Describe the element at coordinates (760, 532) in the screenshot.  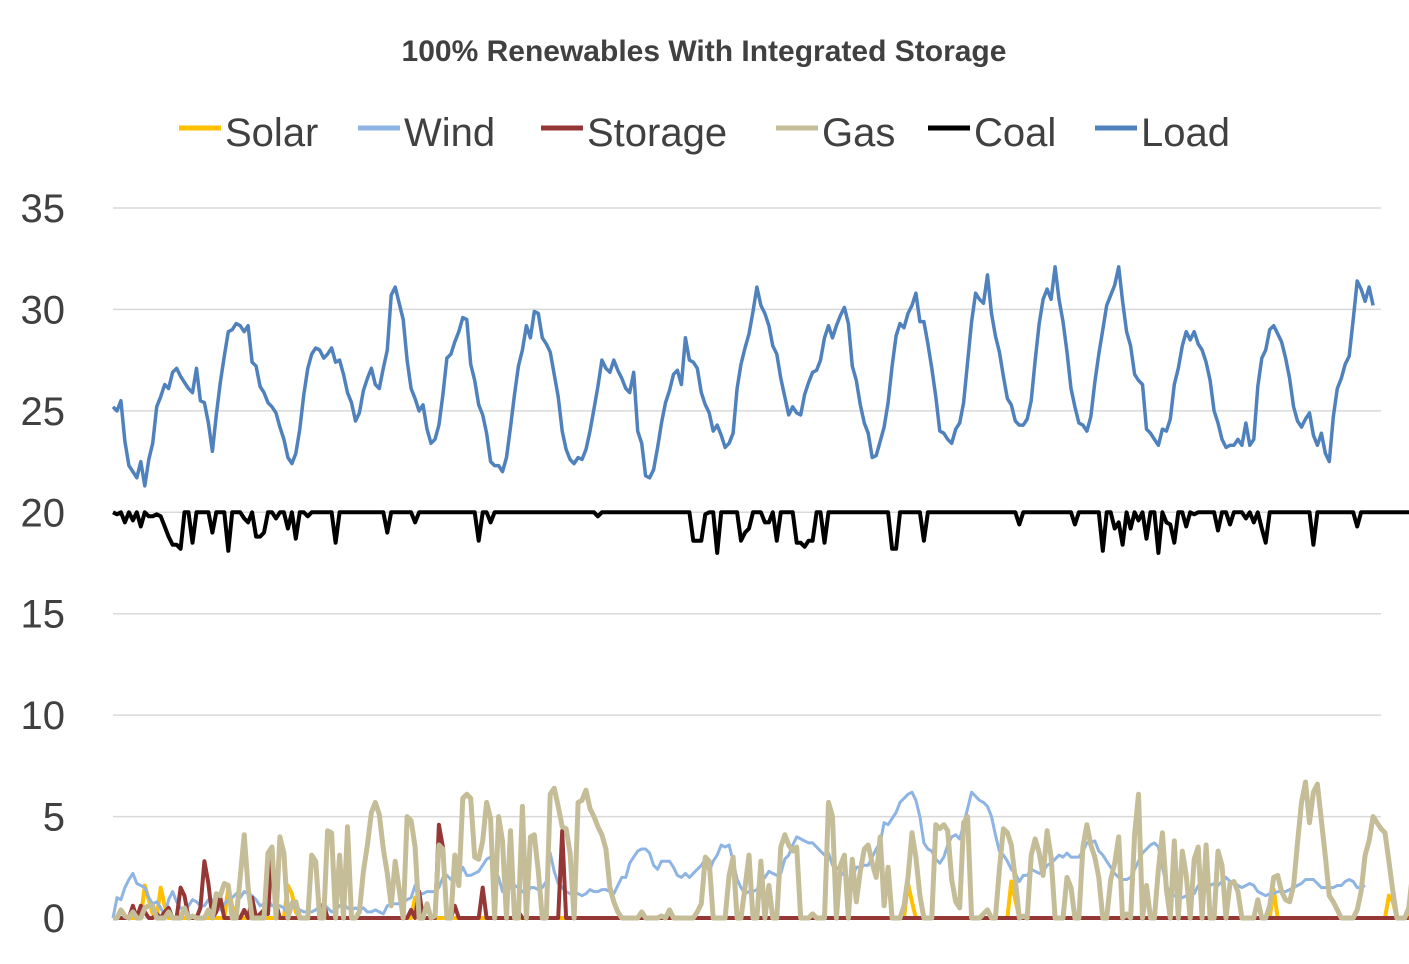
I see `series-line-coal` at that location.